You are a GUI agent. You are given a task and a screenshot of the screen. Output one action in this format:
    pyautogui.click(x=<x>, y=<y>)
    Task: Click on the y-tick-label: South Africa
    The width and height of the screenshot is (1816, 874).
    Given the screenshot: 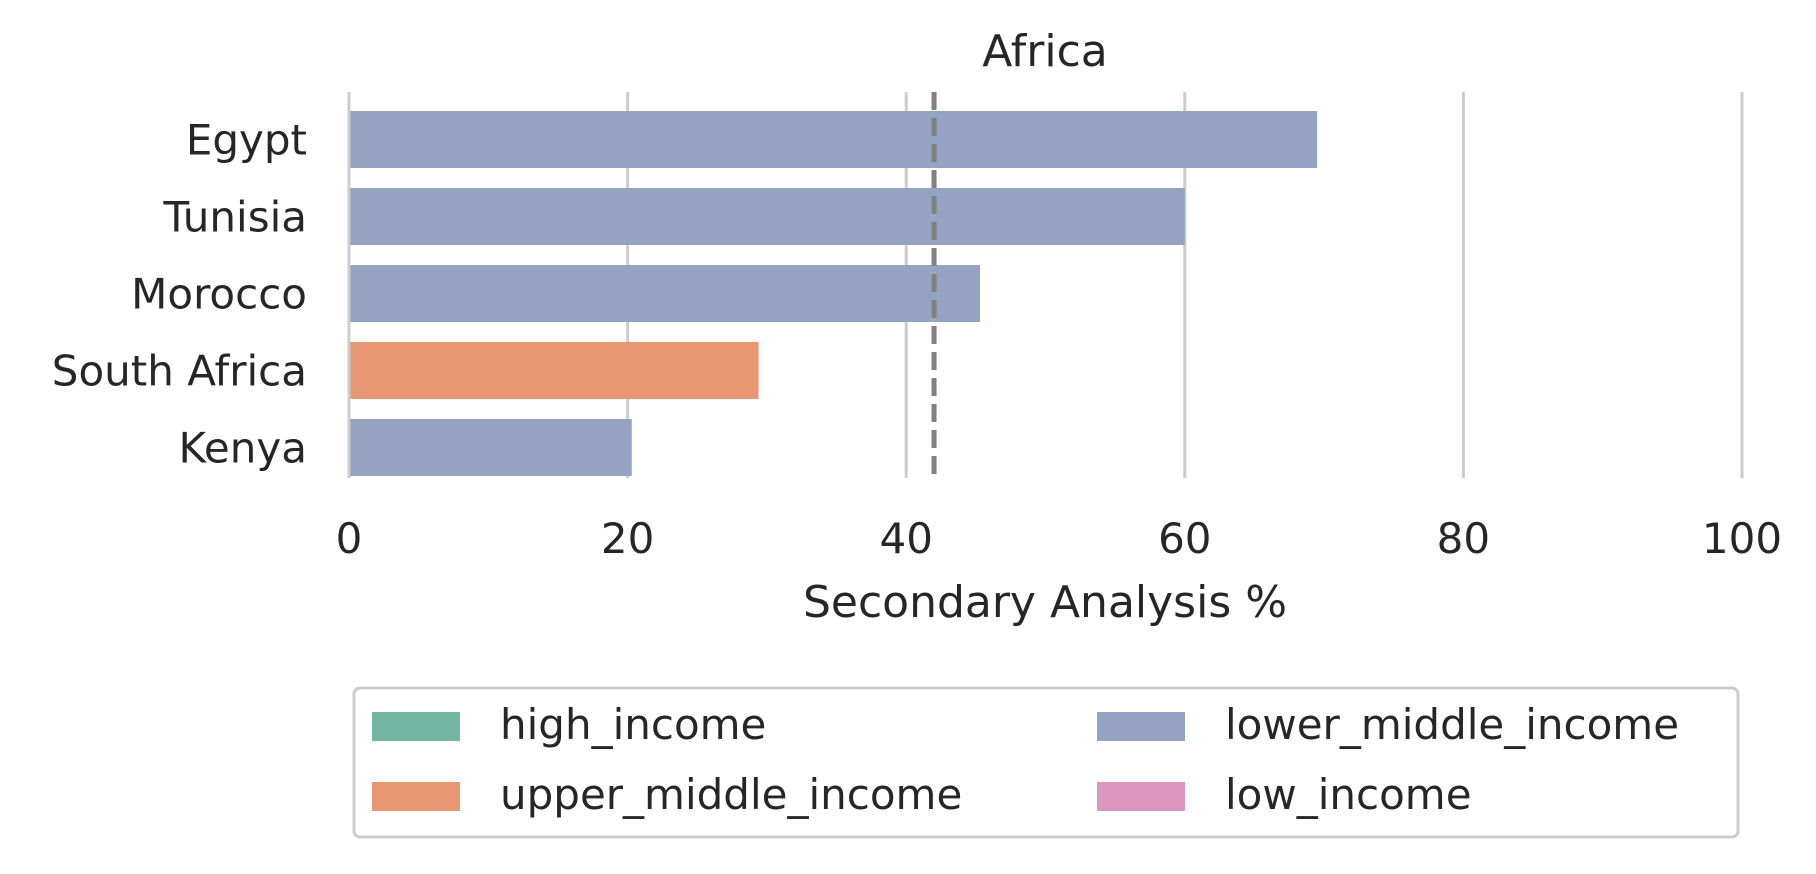 What is the action you would take?
    pyautogui.click(x=179, y=371)
    